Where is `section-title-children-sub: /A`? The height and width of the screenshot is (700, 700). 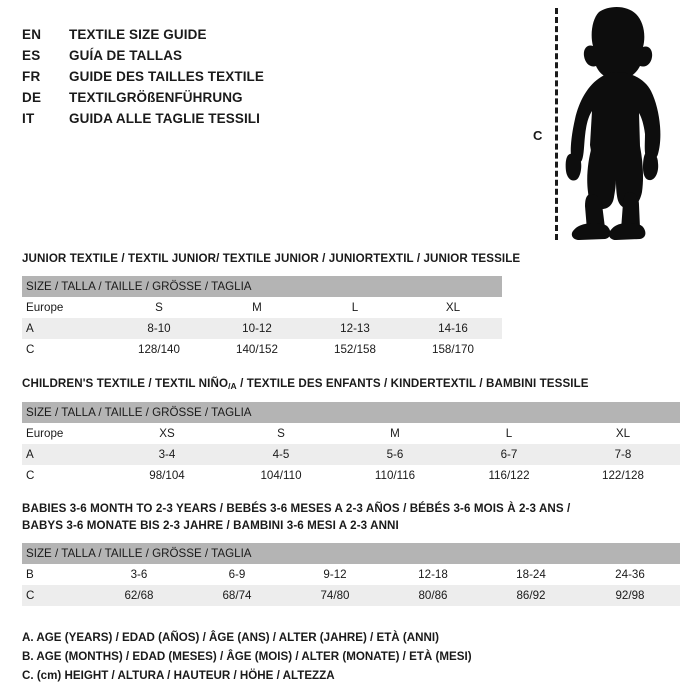 section-title-children-sub: /A is located at coordinates (232, 386).